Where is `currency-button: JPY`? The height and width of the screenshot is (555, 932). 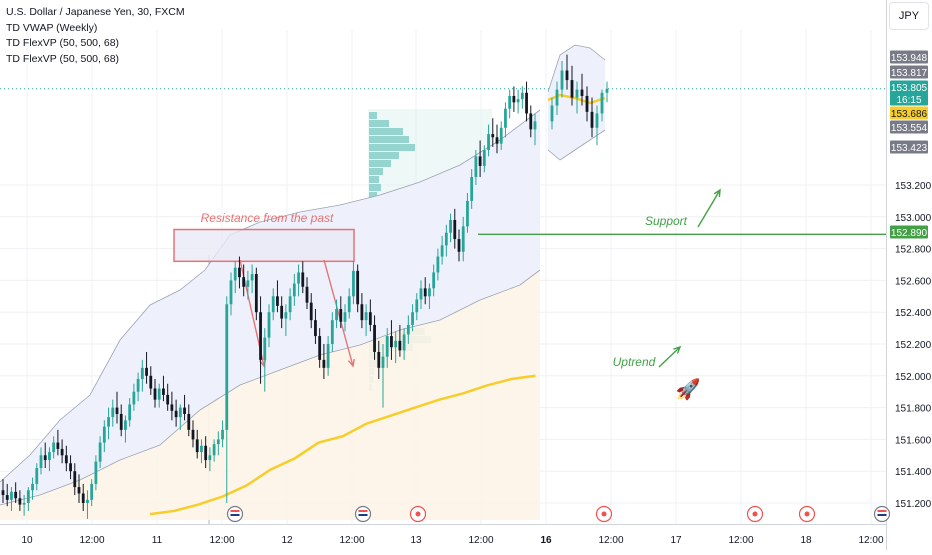
currency-button: JPY is located at coordinates (909, 16).